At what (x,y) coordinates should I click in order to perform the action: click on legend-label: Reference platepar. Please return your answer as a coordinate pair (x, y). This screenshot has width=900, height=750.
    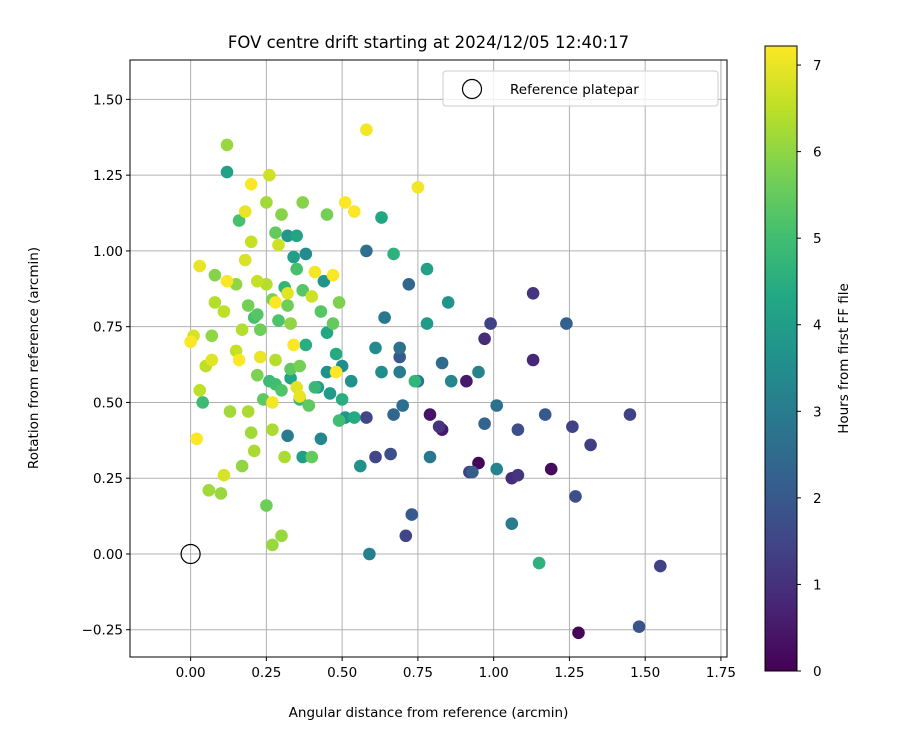
    Looking at the image, I should click on (574, 90).